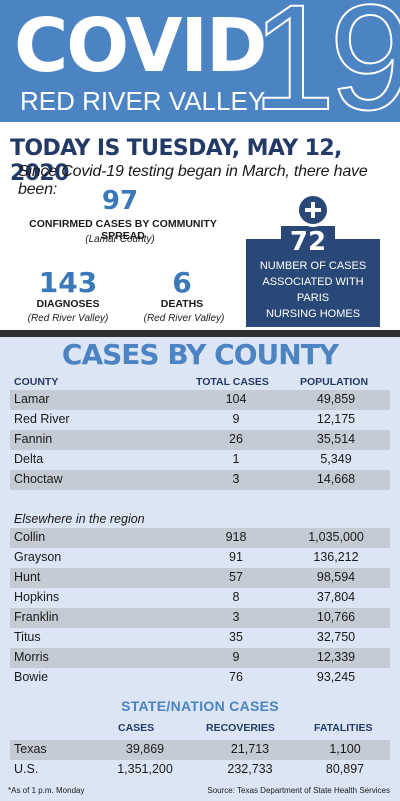 This screenshot has height=801, width=400. Describe the element at coordinates (200, 400) in the screenshot. I see `table-row: Lamar 104 49,859` at that location.